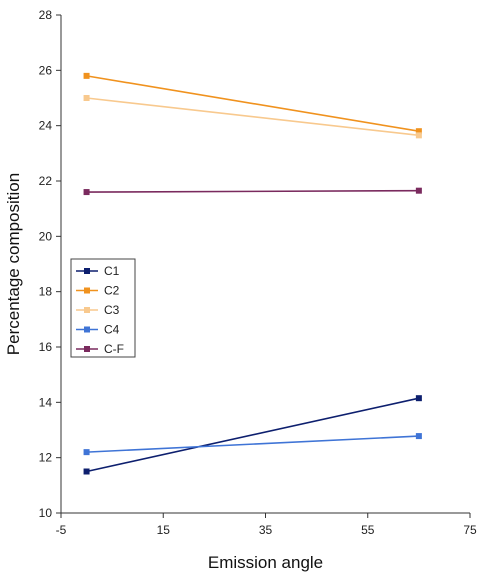 The image size is (494, 581). Describe the element at coordinates (112, 291) in the screenshot. I see `legend-label: C2` at that location.